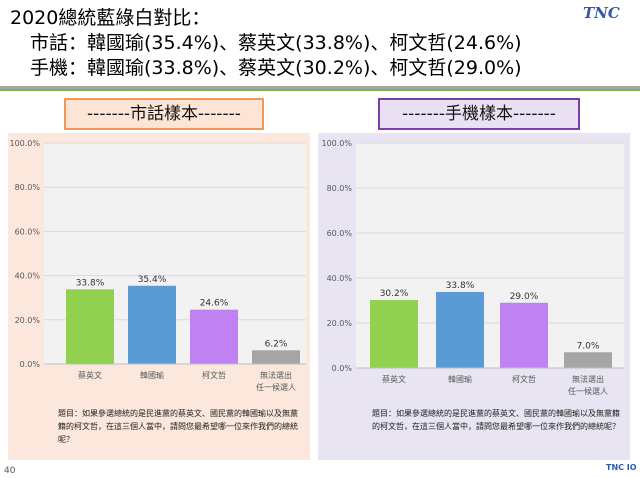 The height and width of the screenshot is (478, 640). I want to click on header-divider-accent, so click(320, 90).